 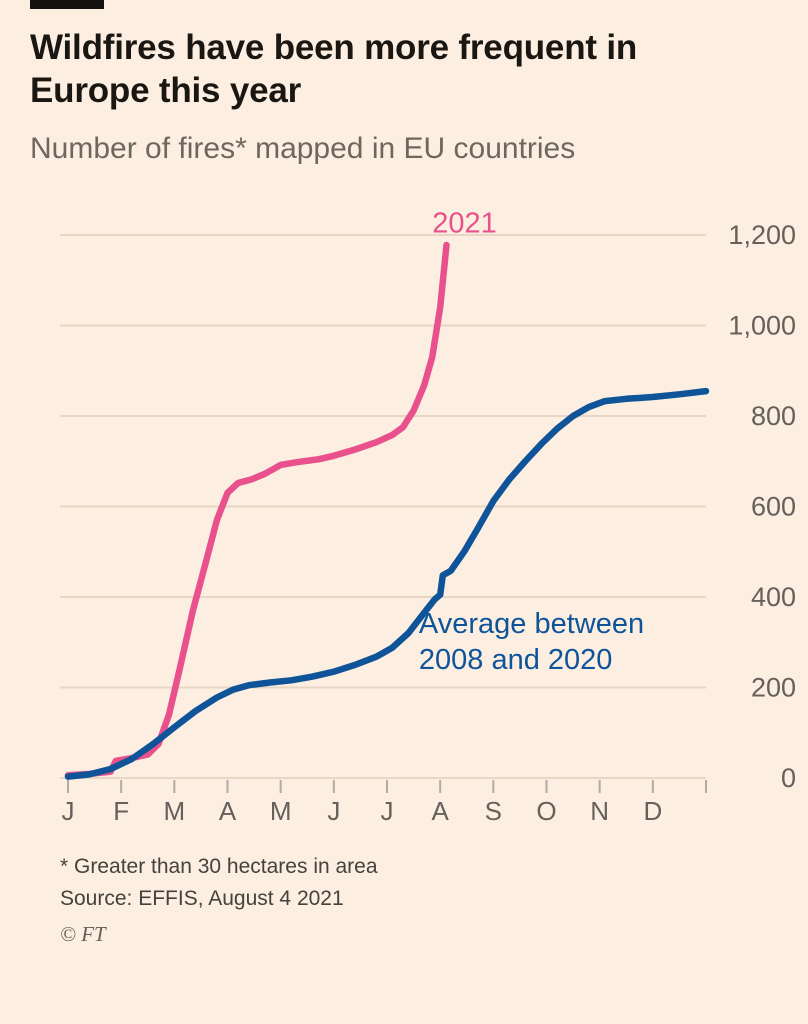 I want to click on y-axis-label: 1,000, so click(x=762, y=325).